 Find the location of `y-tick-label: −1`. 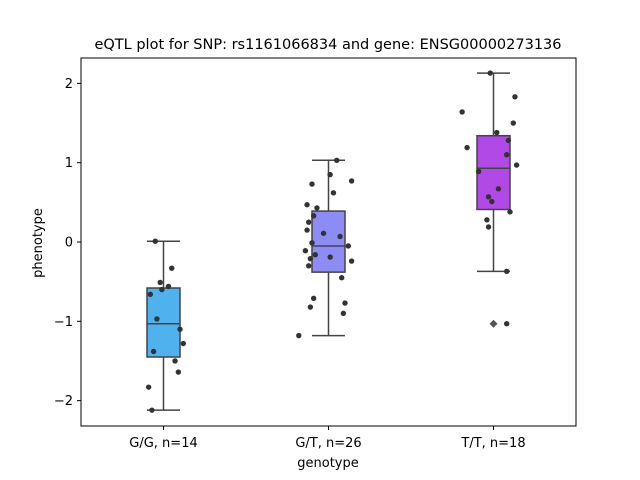

y-tick-label: −1 is located at coordinates (63, 322).